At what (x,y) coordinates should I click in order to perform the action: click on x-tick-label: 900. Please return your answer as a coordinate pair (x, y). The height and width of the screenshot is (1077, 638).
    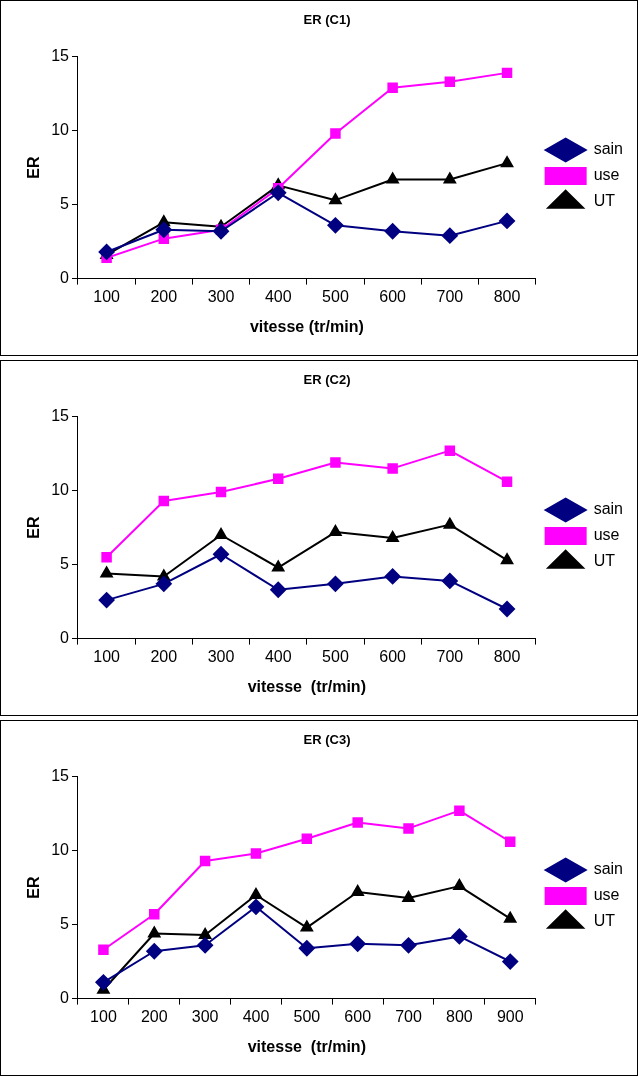
    Looking at the image, I should click on (510, 1016).